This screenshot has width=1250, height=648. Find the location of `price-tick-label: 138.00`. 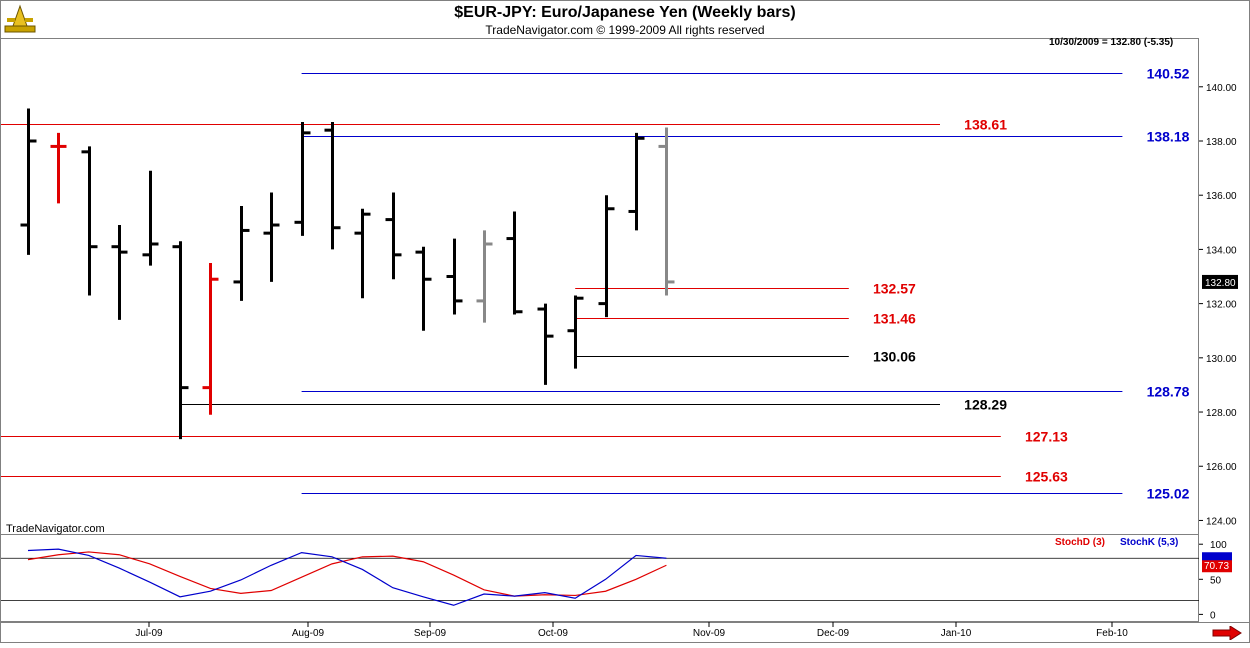

price-tick-label: 138.00 is located at coordinates (1221, 142).